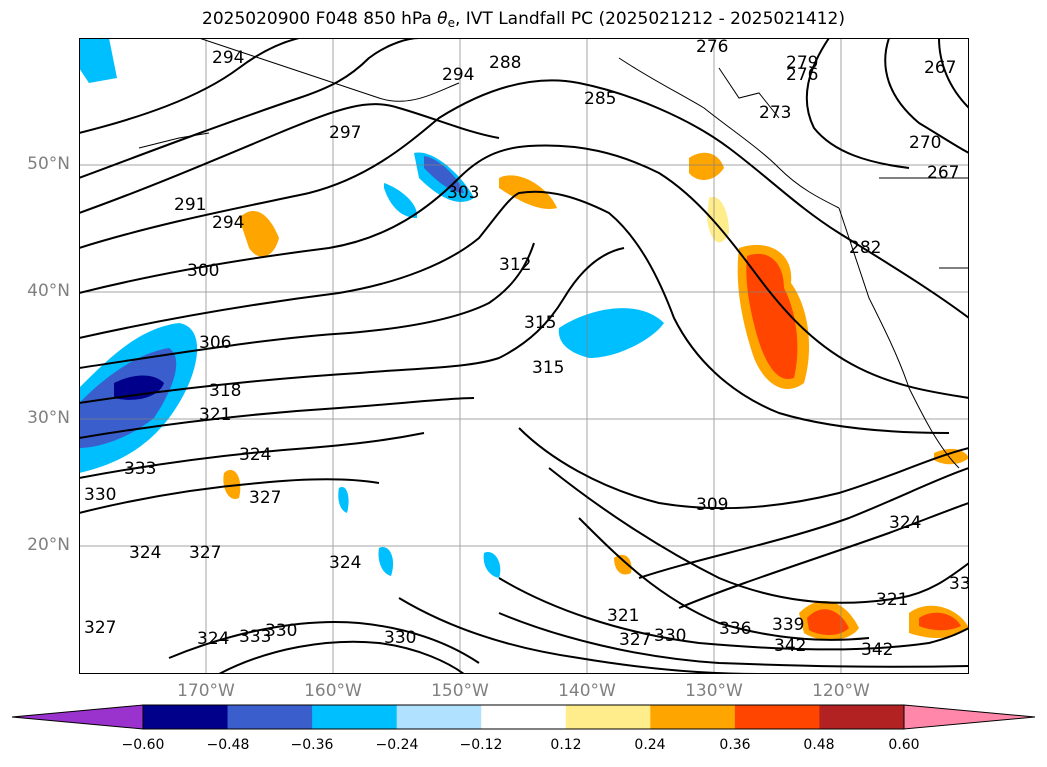 The width and height of the screenshot is (1047, 767). Describe the element at coordinates (802, 63) in the screenshot. I see `contour-label: 279` at that location.